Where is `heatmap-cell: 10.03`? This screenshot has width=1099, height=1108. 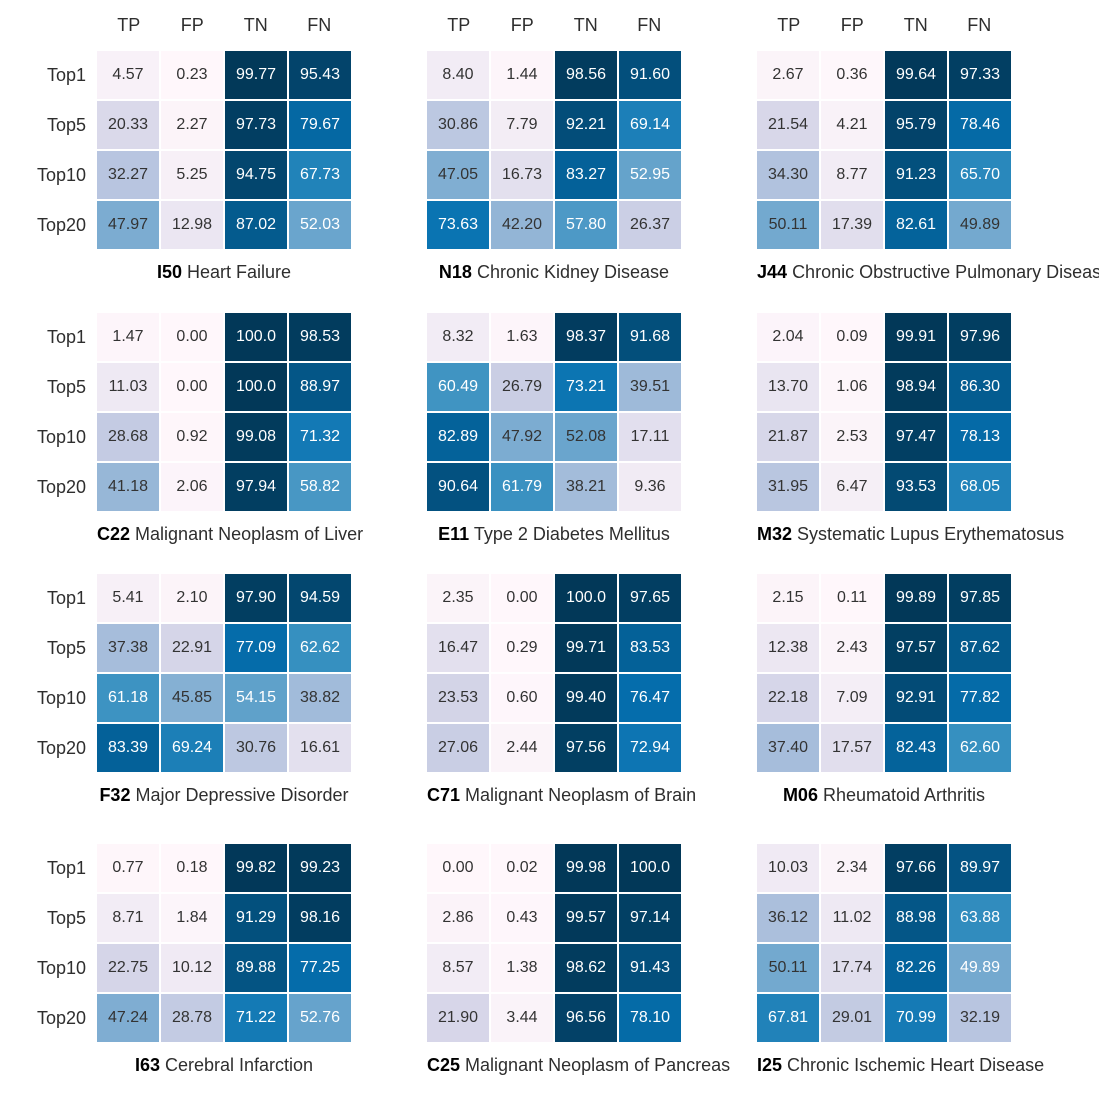 heatmap-cell: 10.03 is located at coordinates (788, 868).